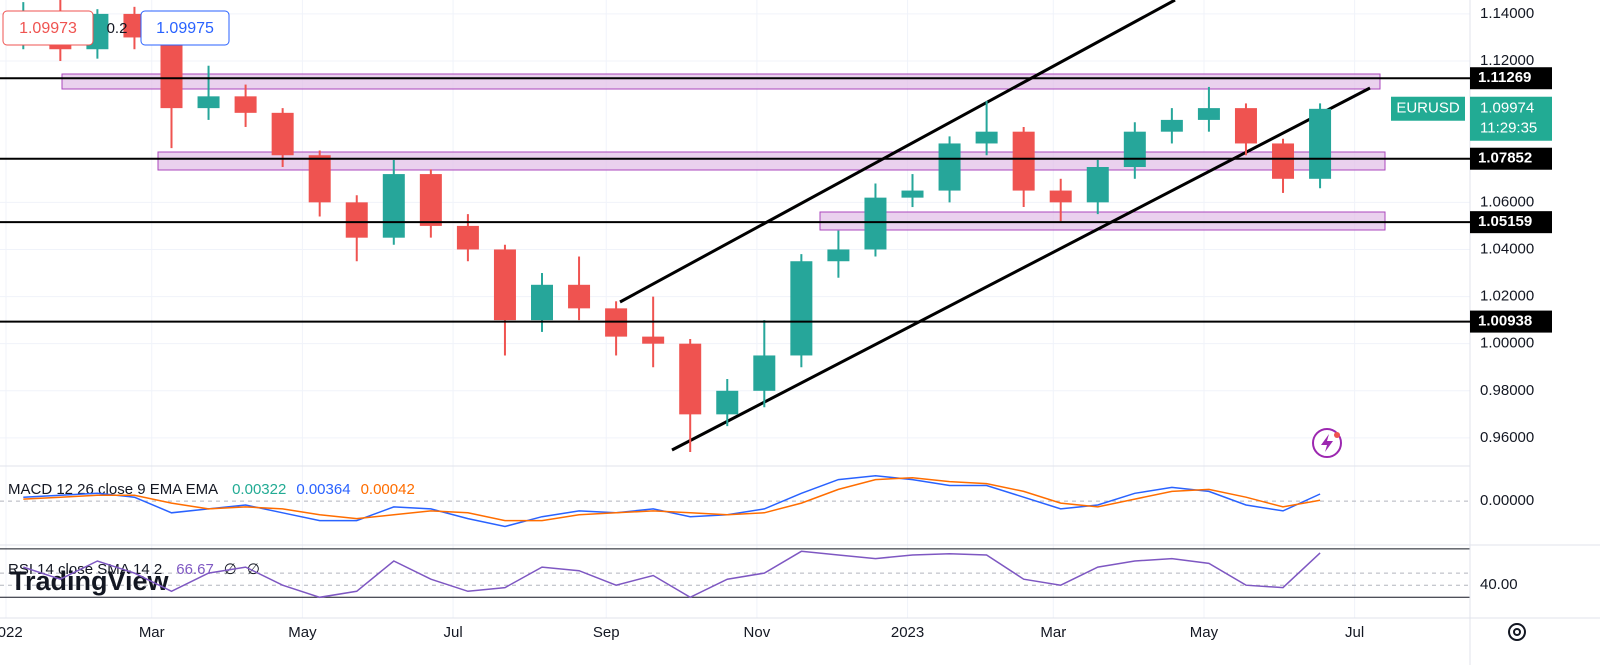 The image size is (1600, 665). I want to click on x-tick-label: 2023, so click(907, 632).